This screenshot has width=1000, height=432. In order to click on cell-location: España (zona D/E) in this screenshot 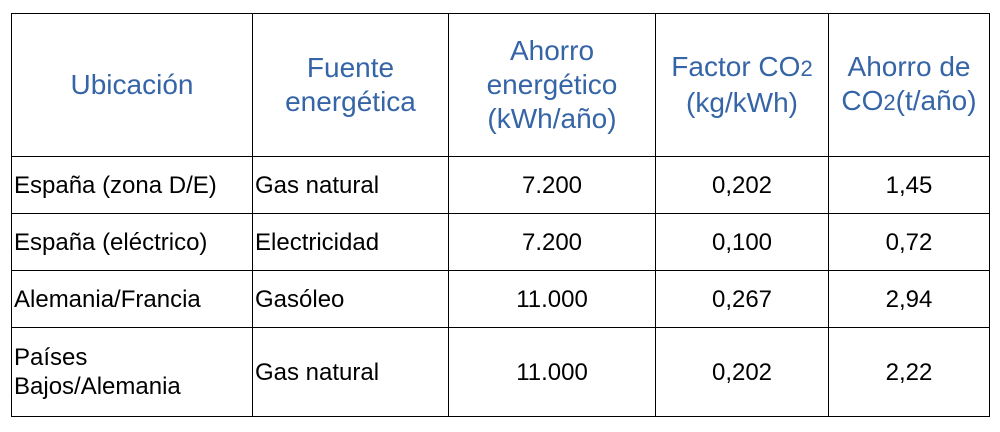, I will do `click(132, 185)`.